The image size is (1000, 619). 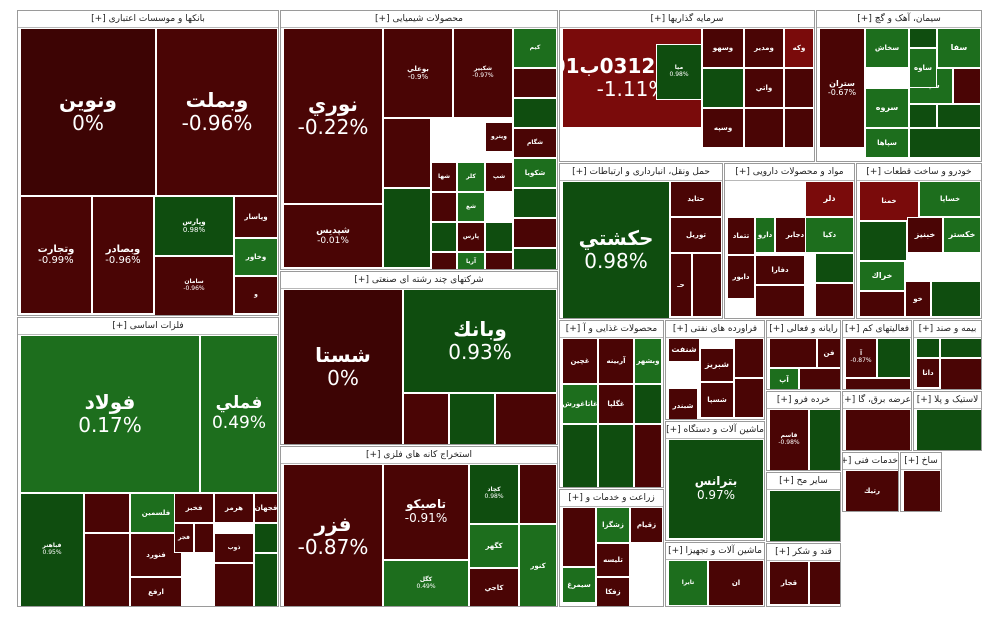 What do you see at coordinates (861, 358) in the screenshot?
I see `stock-tile: آ -0.87%` at bounding box center [861, 358].